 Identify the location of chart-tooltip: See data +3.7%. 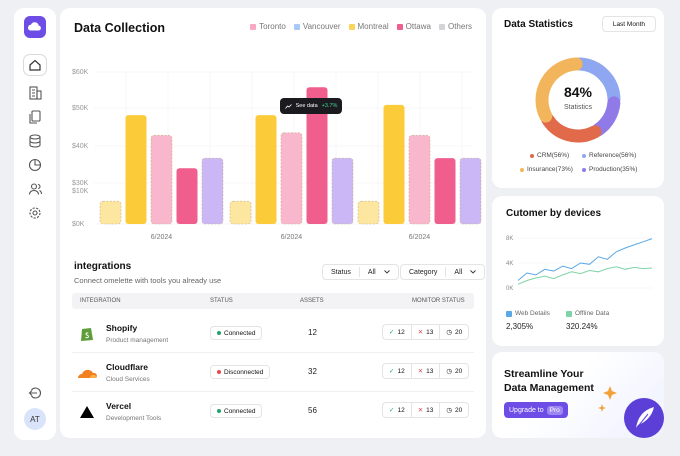
(311, 106).